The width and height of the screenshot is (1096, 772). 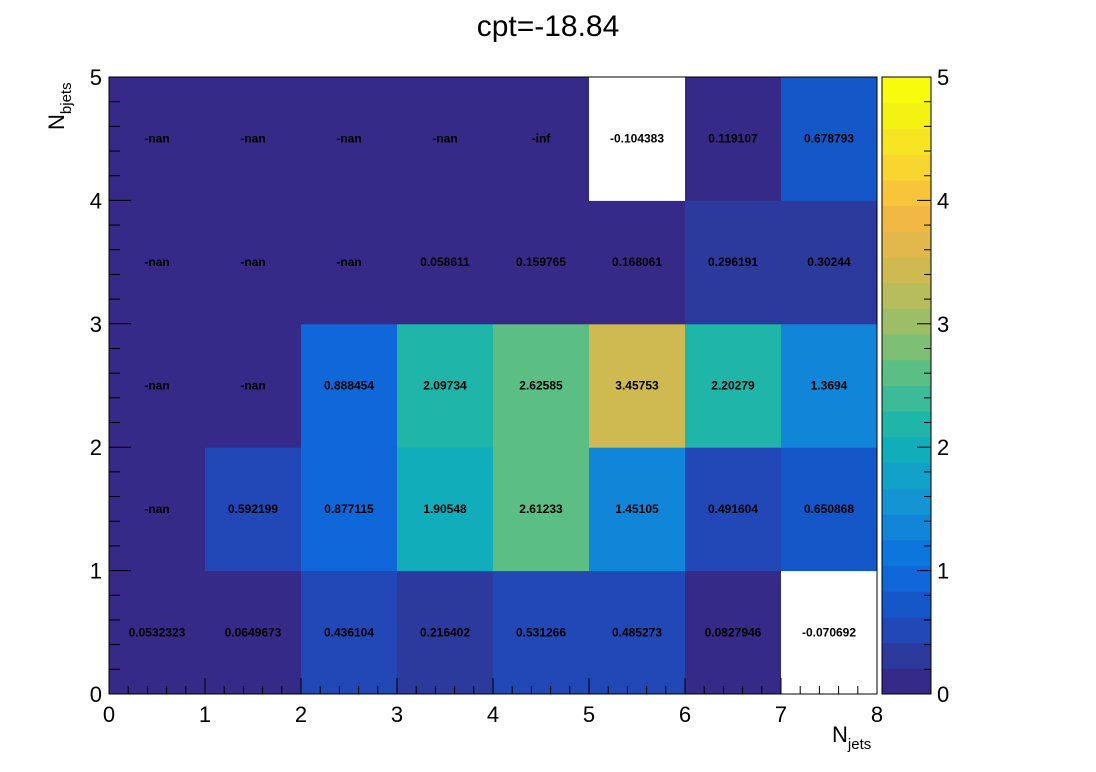 I want to click on x-tick-label: 4, so click(x=493, y=714).